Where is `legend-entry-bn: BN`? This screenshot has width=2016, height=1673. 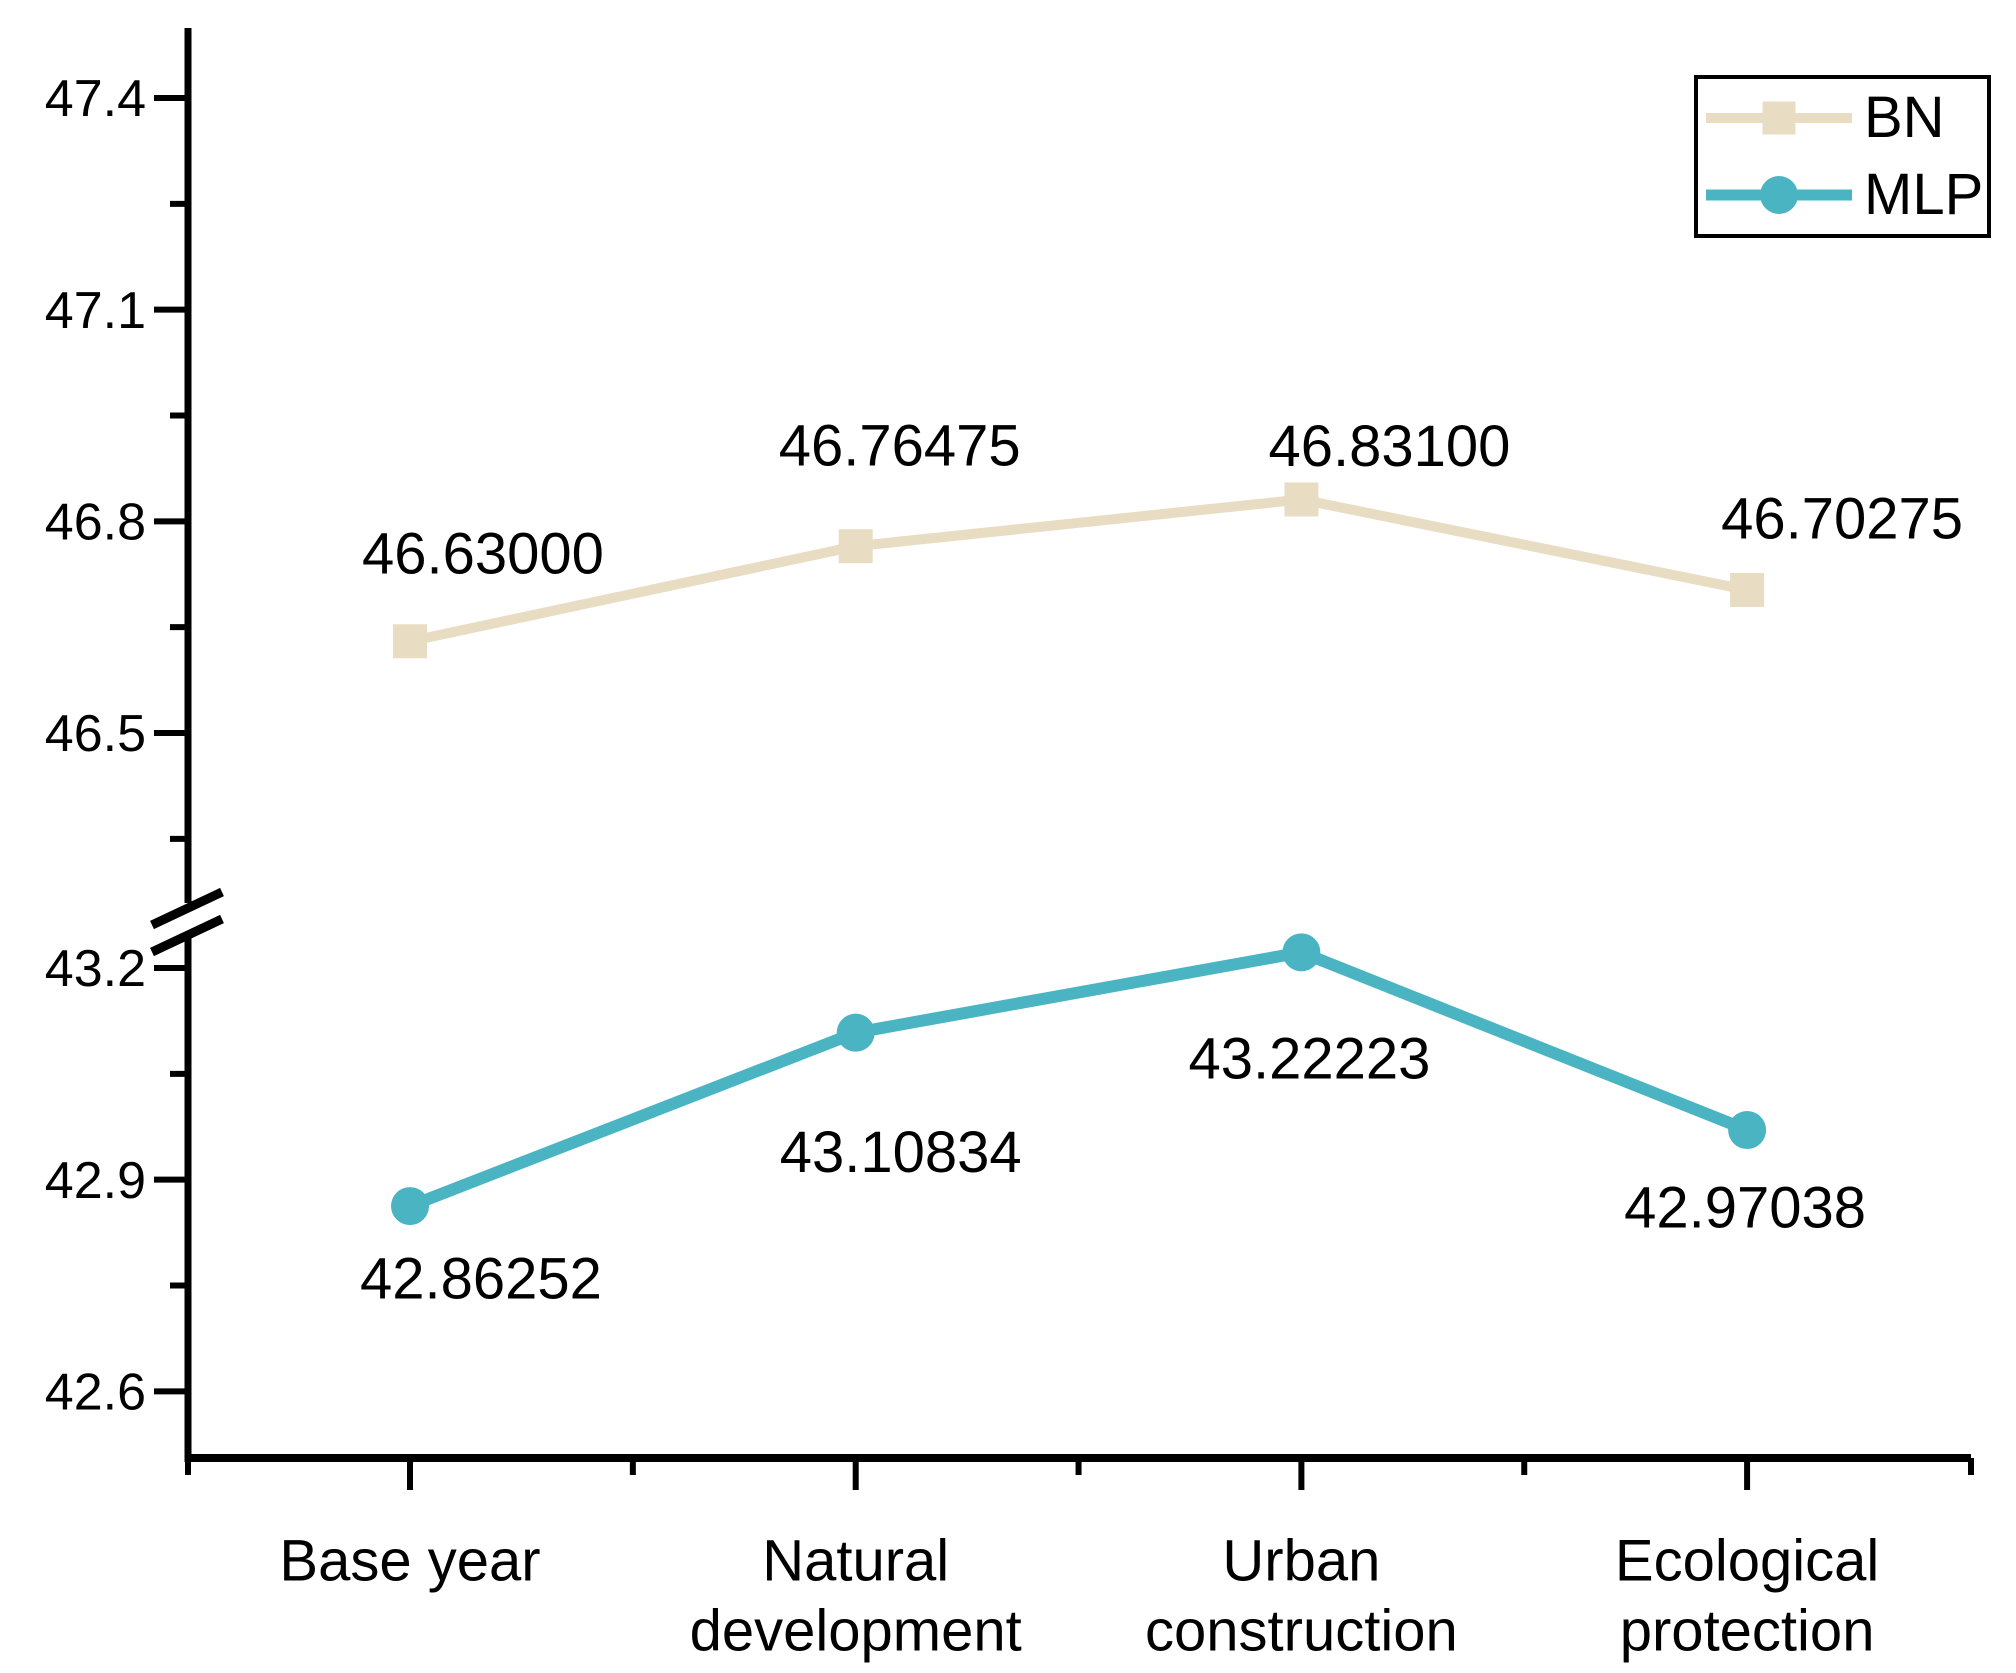 legend-entry-bn: BN is located at coordinates (1846, 118).